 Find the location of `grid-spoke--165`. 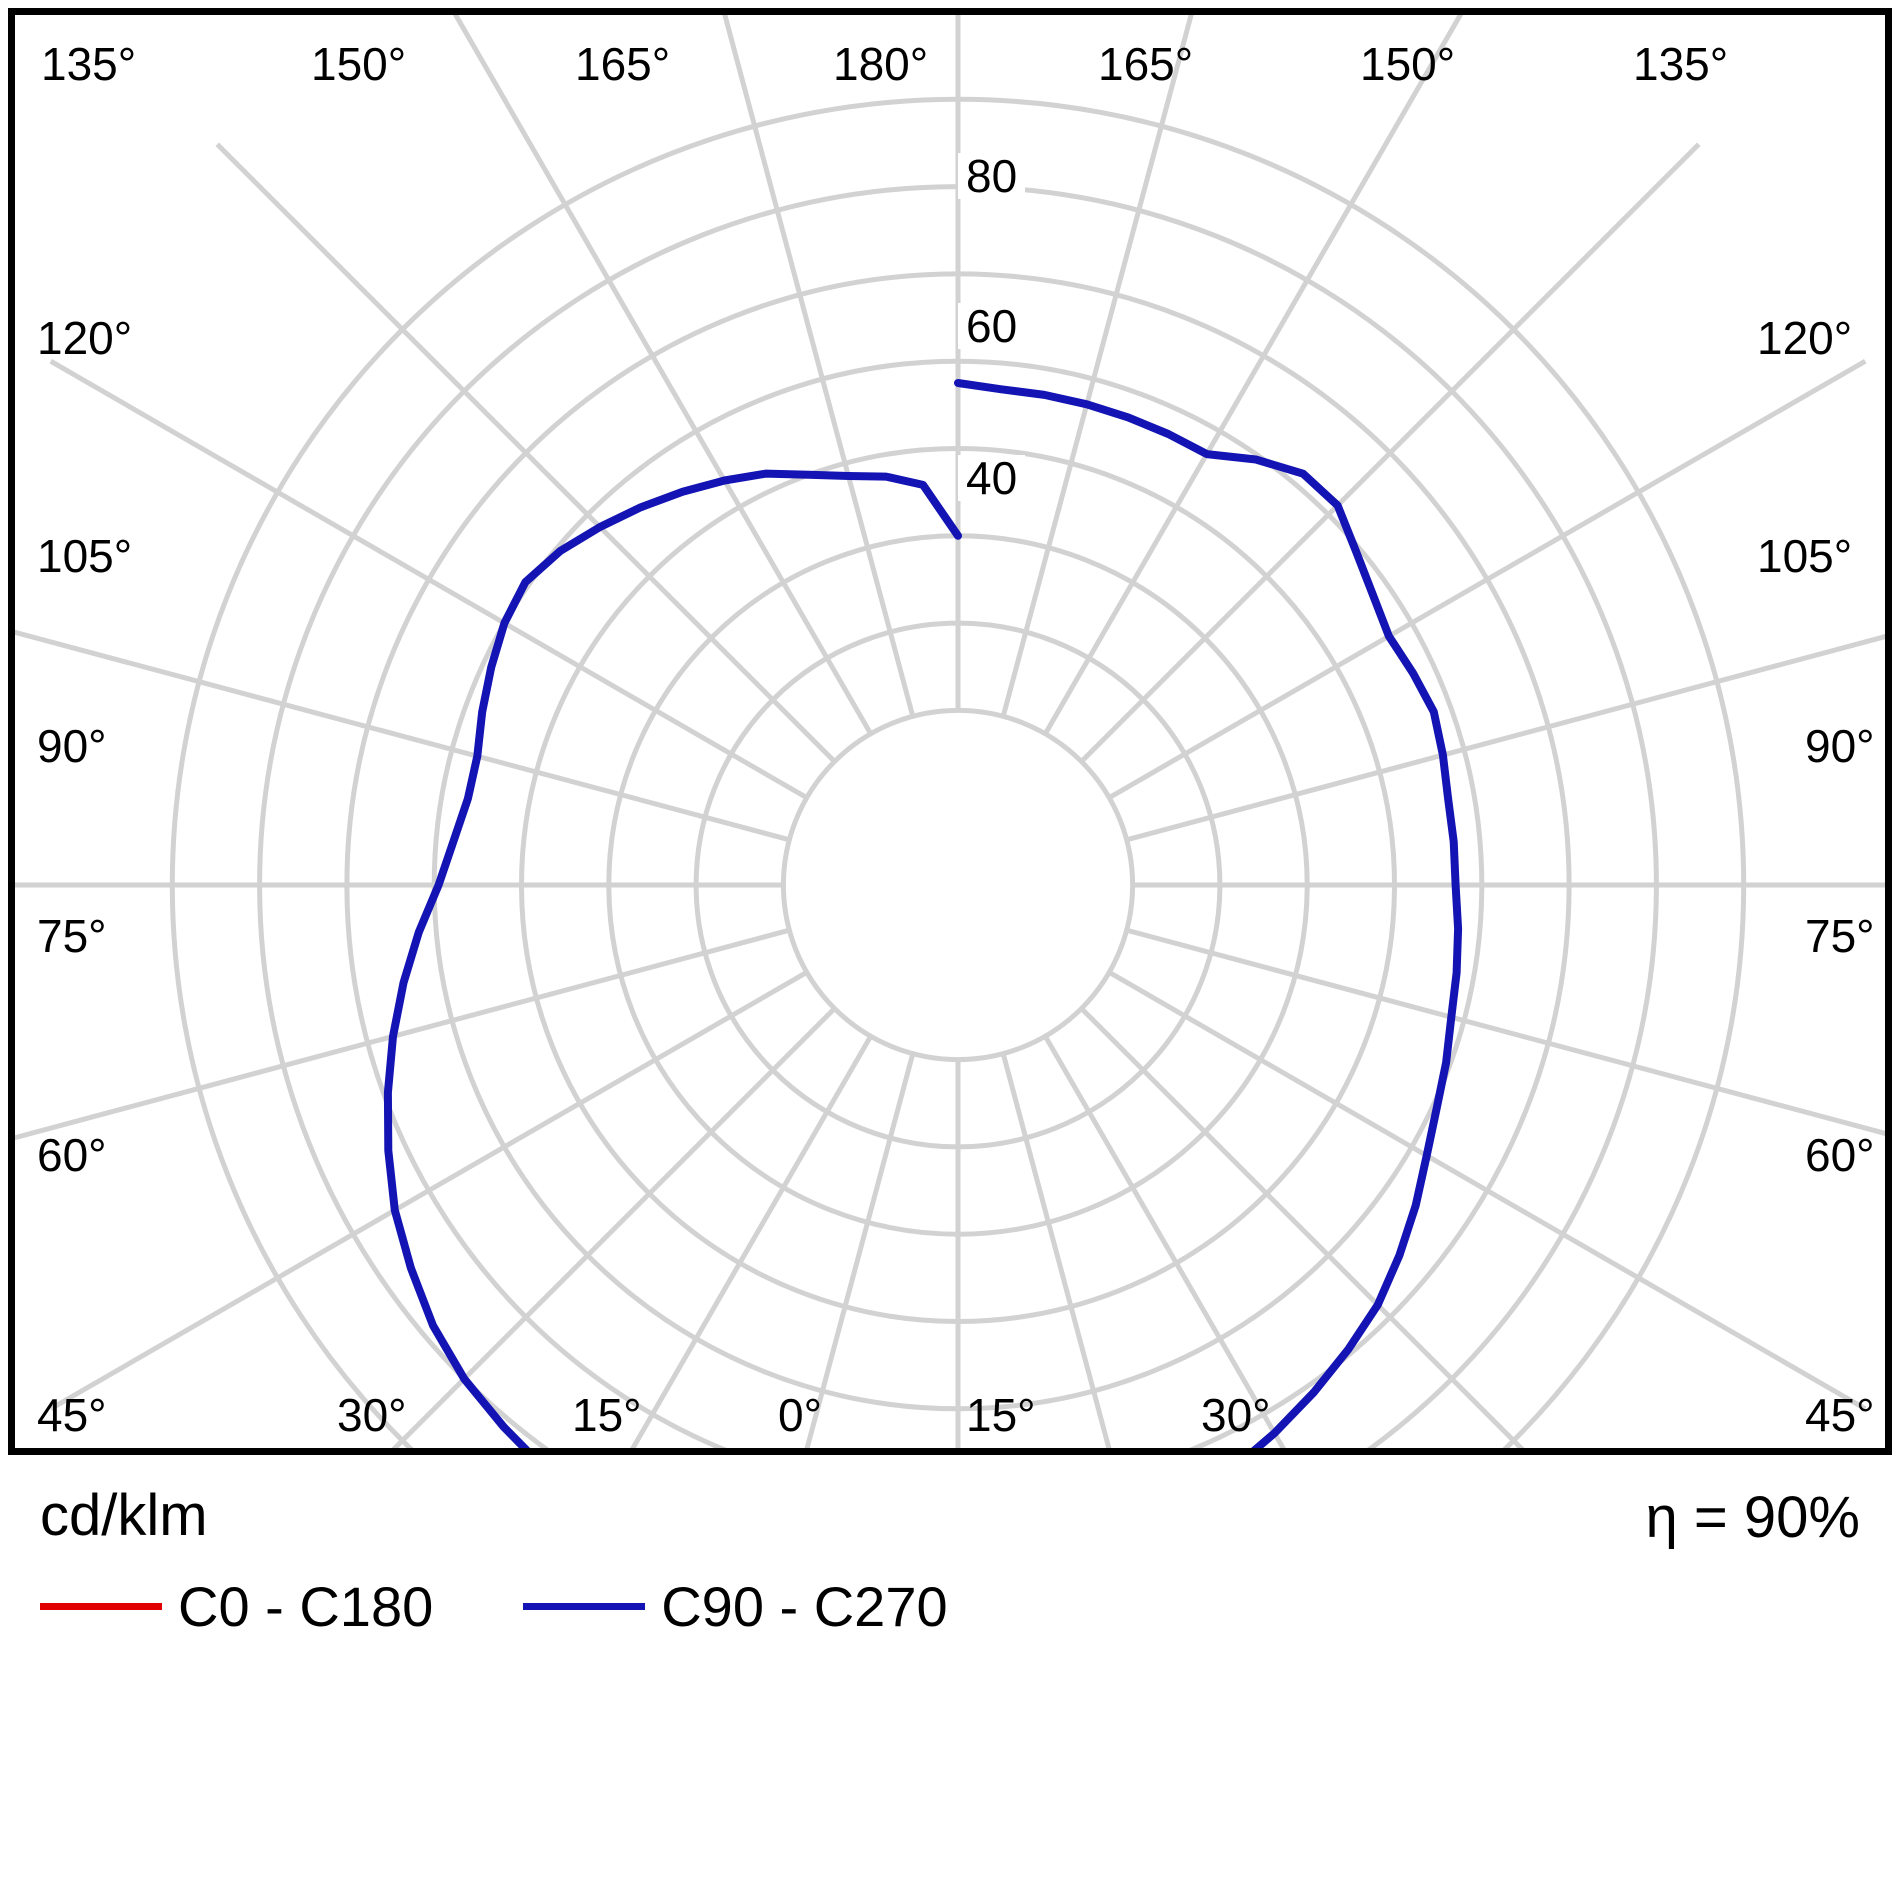

grid-spoke--165 is located at coordinates (819, 366).